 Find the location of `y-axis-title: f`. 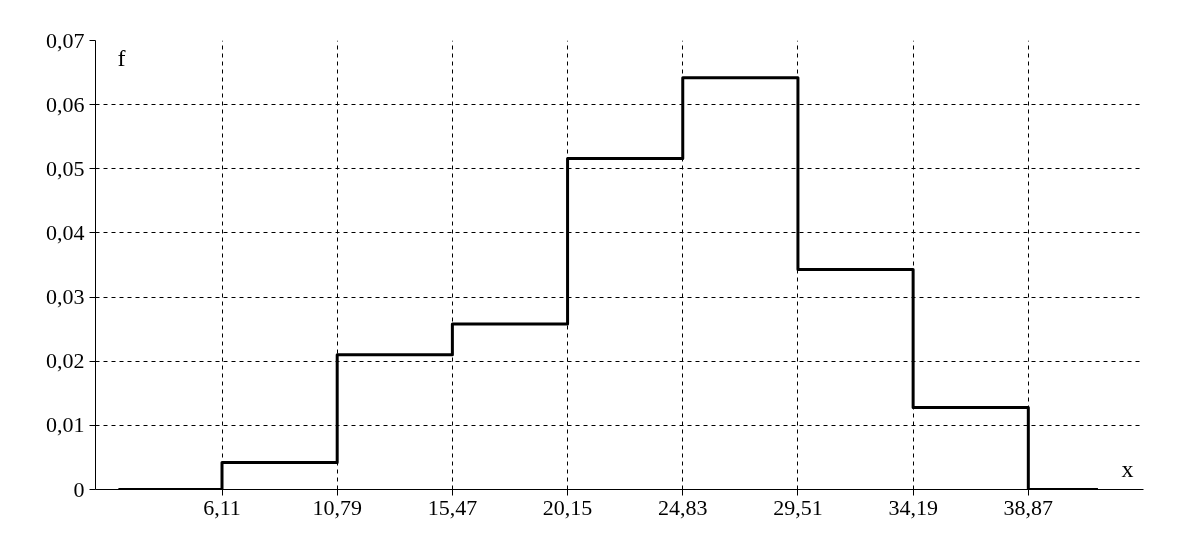

y-axis-title: f is located at coordinates (121, 57).